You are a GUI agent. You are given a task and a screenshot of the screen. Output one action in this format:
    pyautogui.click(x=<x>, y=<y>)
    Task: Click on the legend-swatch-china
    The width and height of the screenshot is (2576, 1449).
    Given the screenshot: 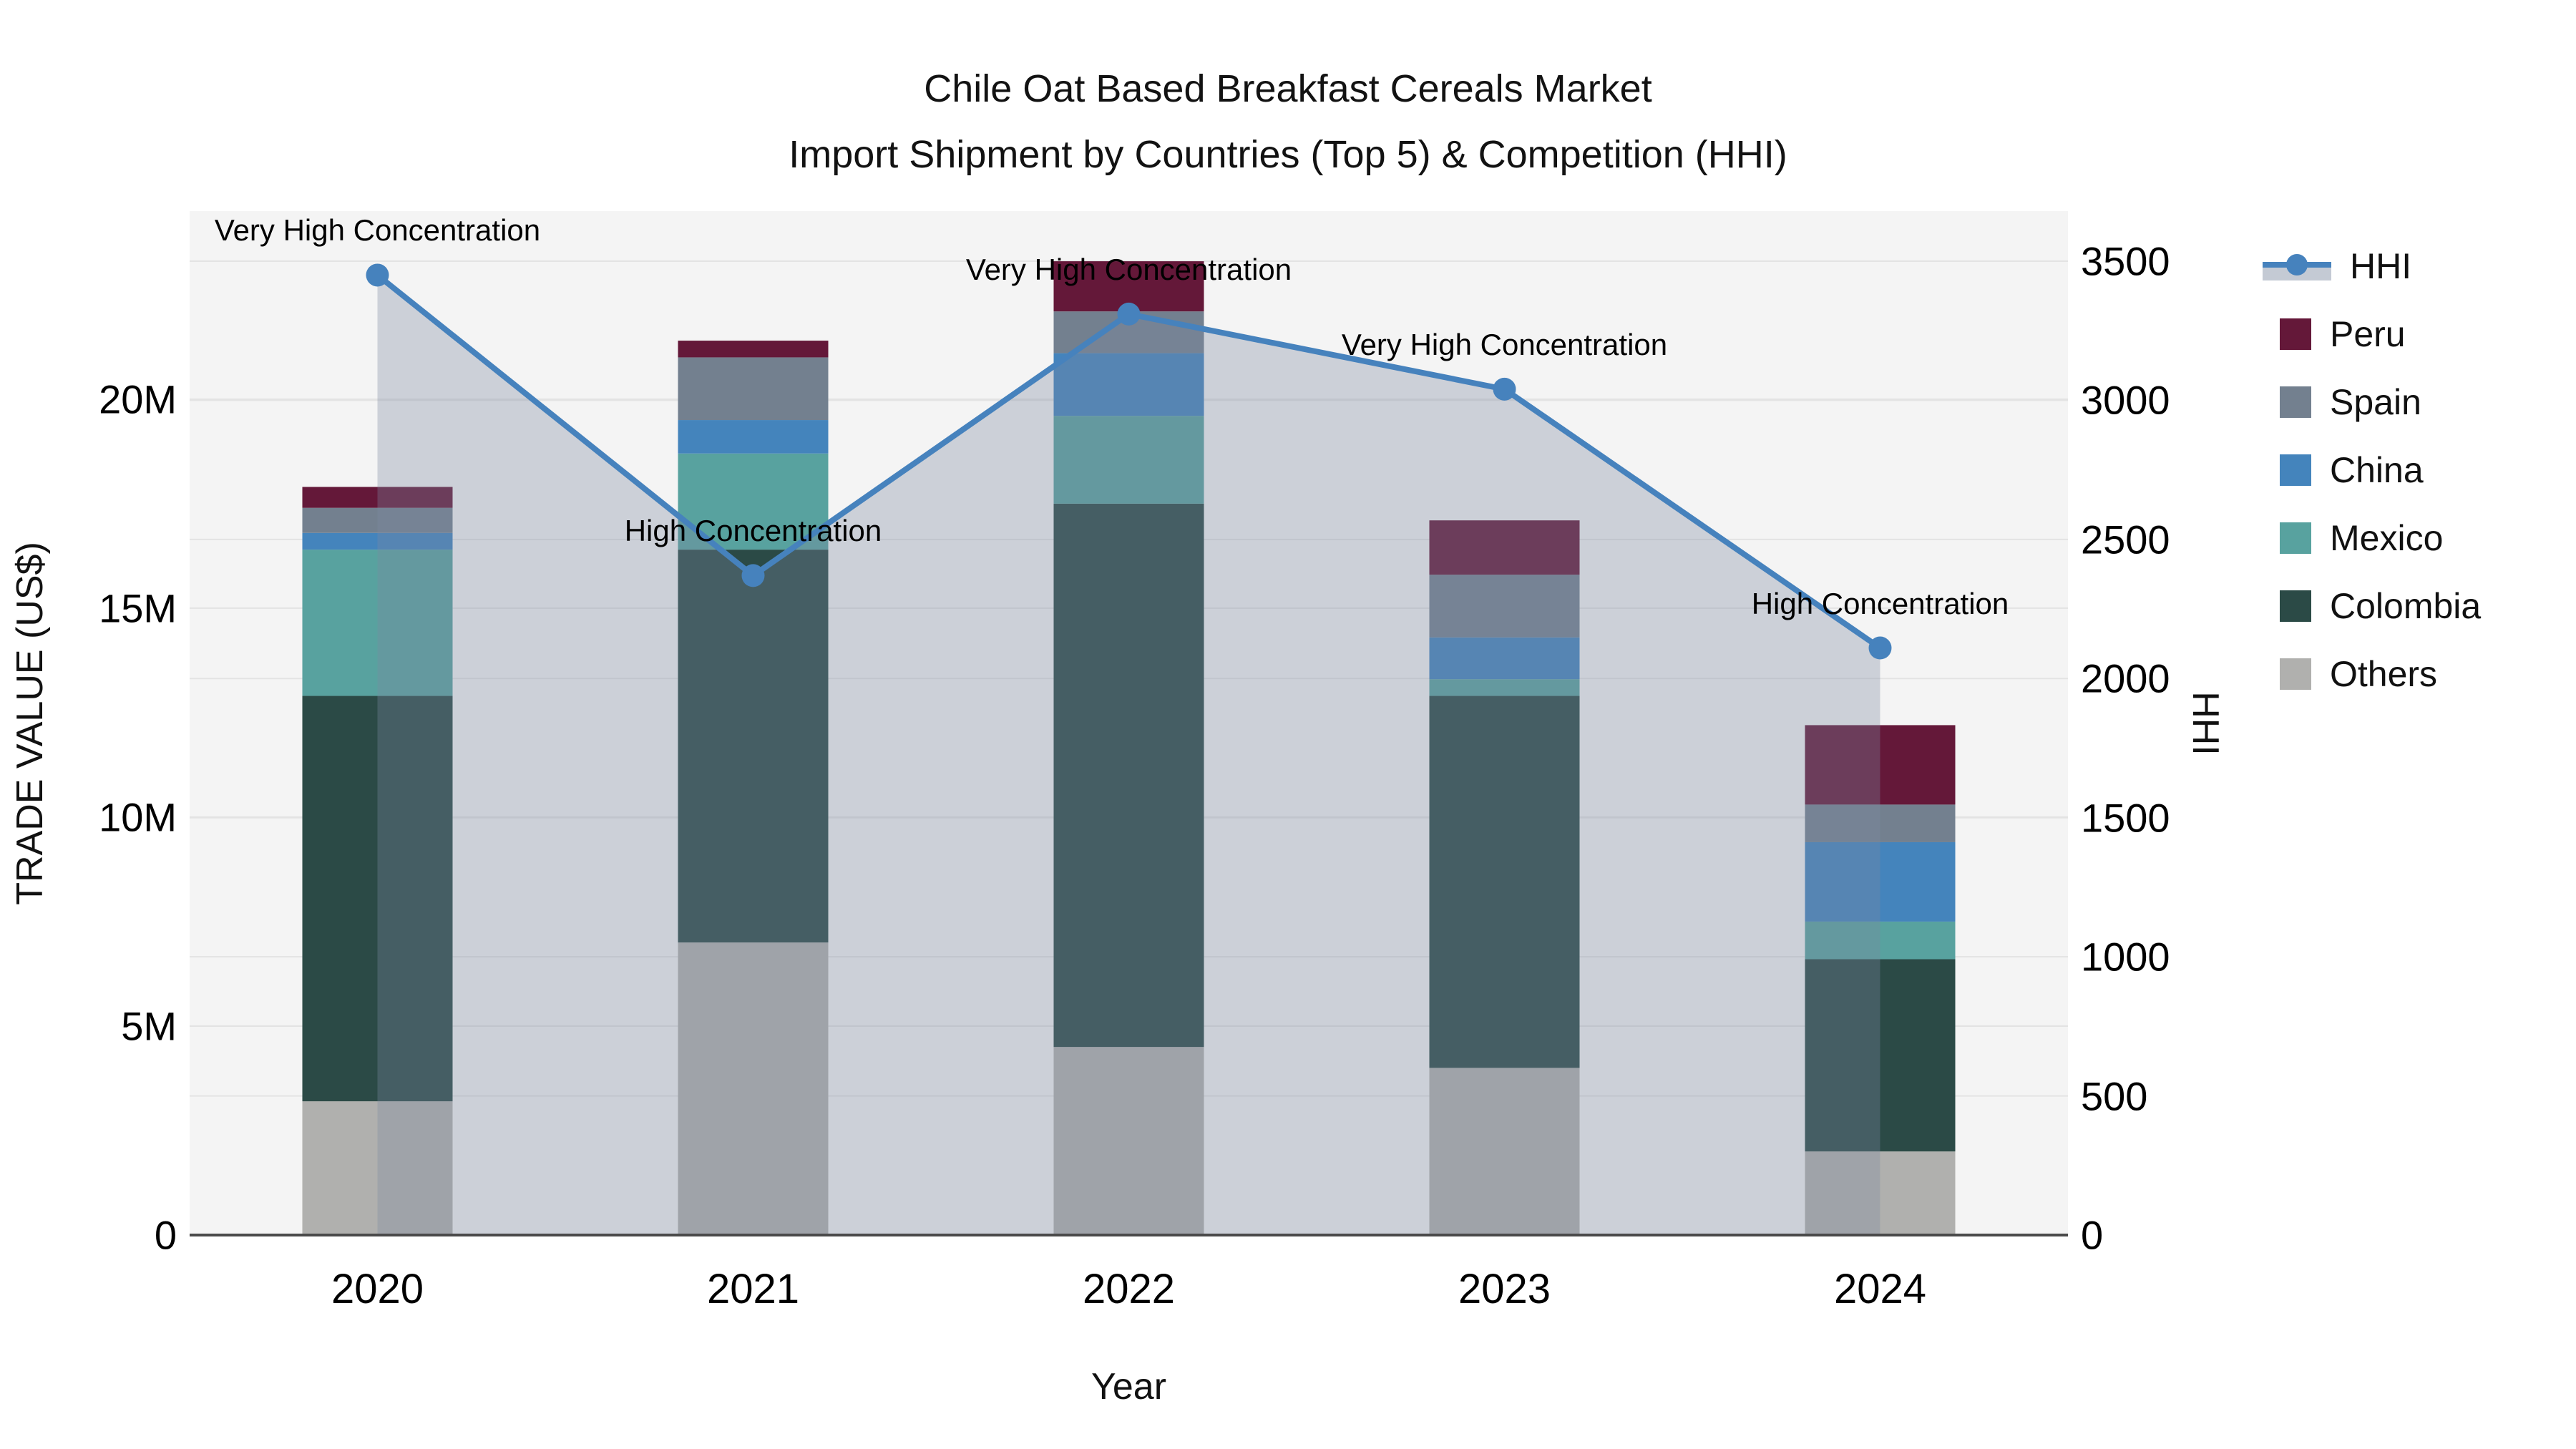 What is the action you would take?
    pyautogui.click(x=2295, y=470)
    